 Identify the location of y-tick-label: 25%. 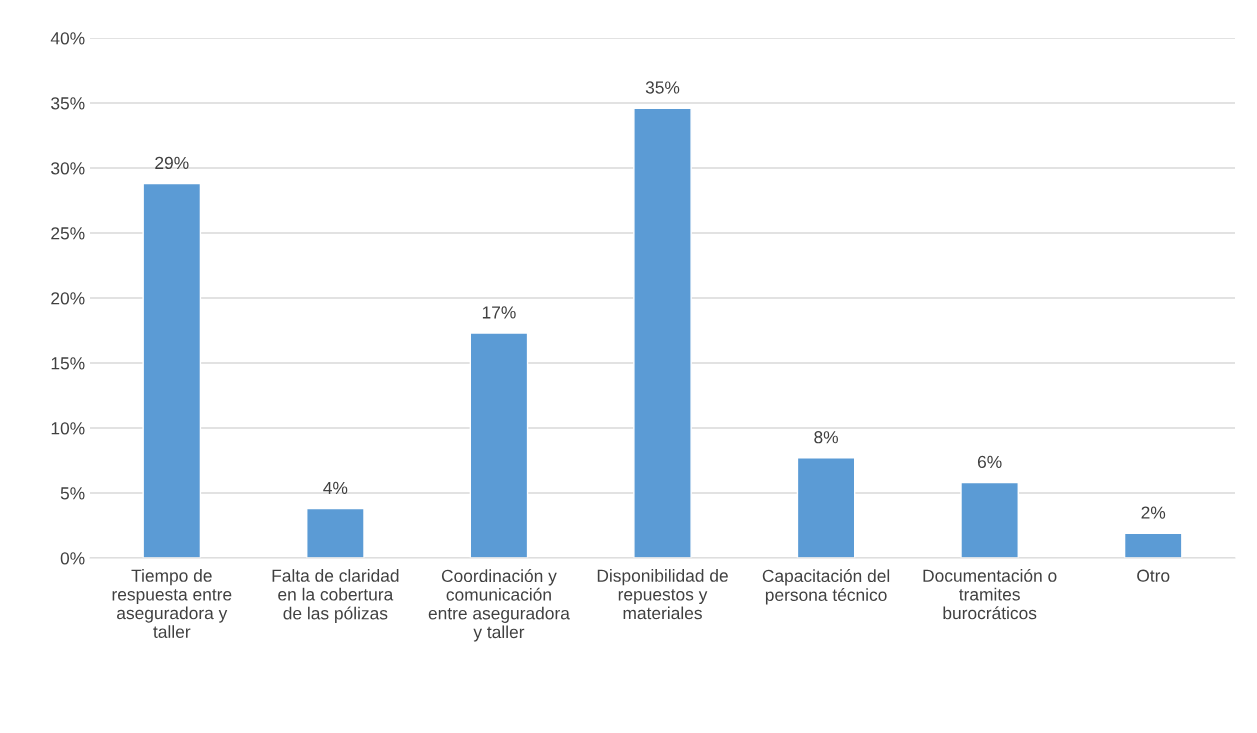
(68, 233).